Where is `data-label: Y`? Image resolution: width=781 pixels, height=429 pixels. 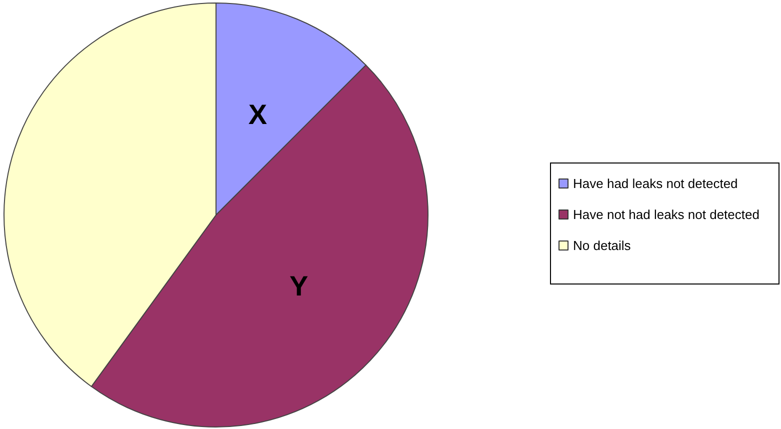 data-label: Y is located at coordinates (299, 286).